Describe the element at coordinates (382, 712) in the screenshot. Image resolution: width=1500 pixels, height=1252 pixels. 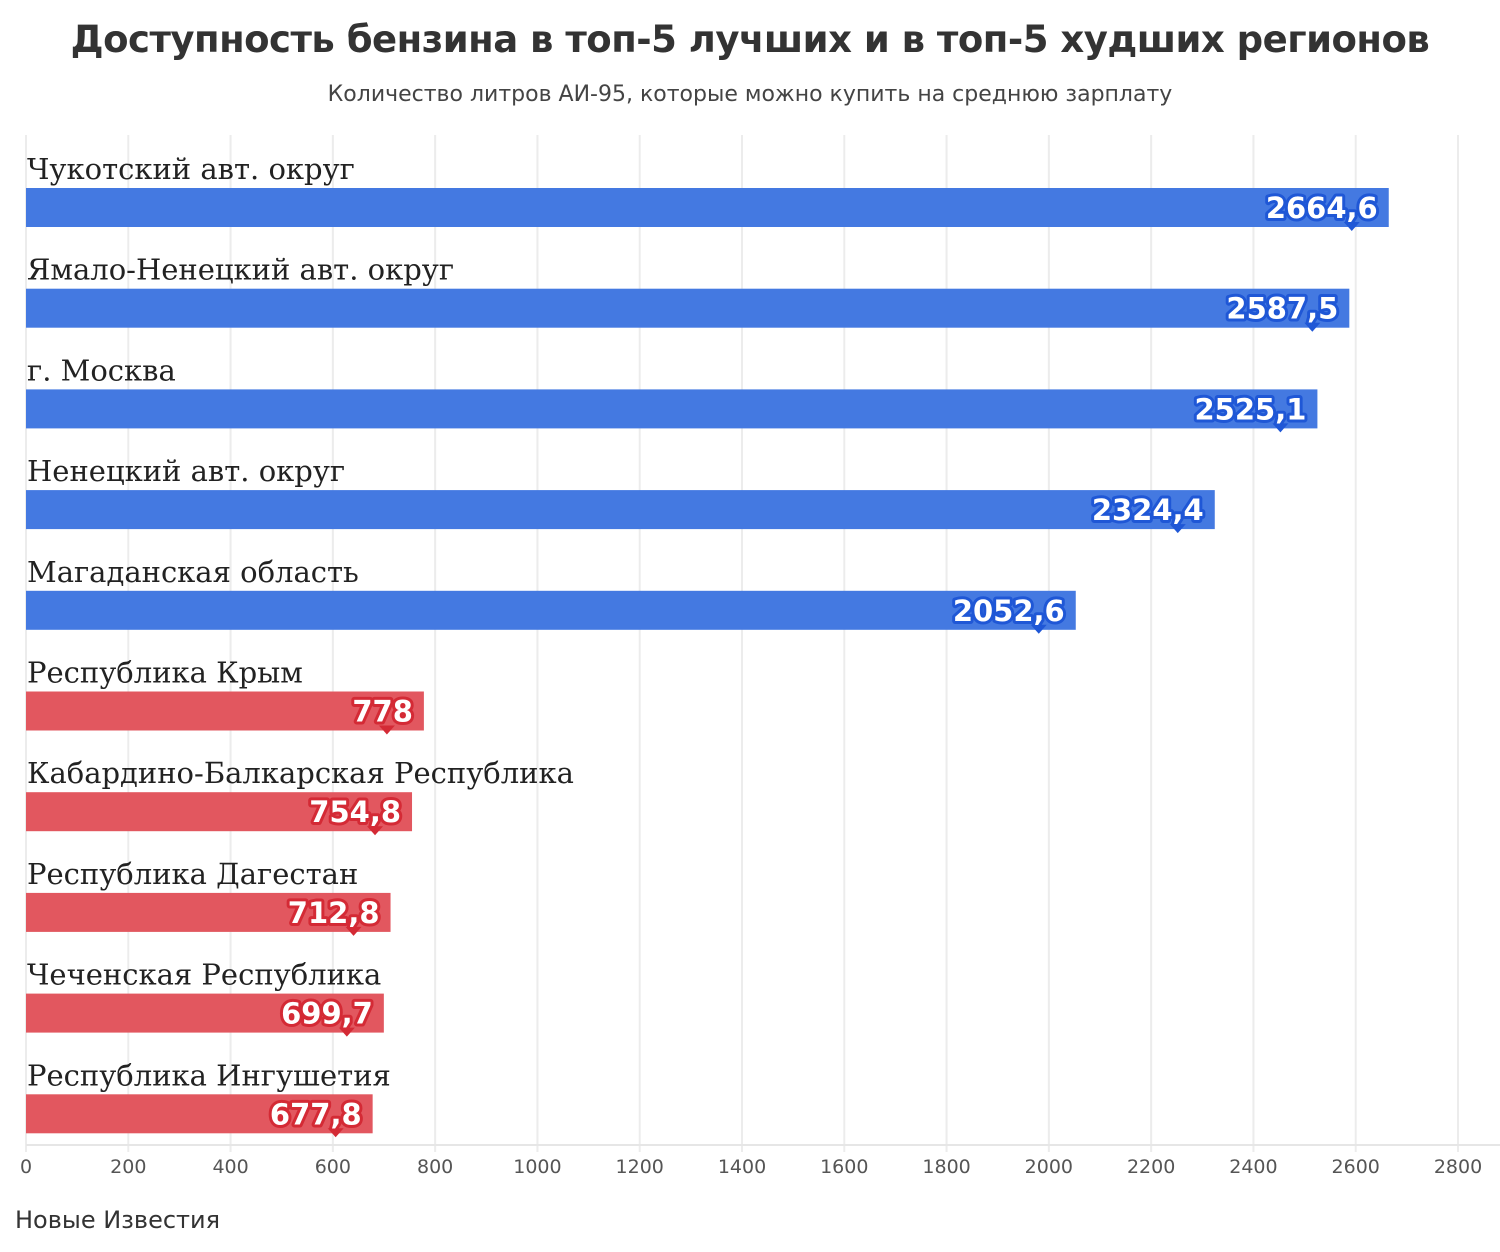
I see `data-label: 778` at that location.